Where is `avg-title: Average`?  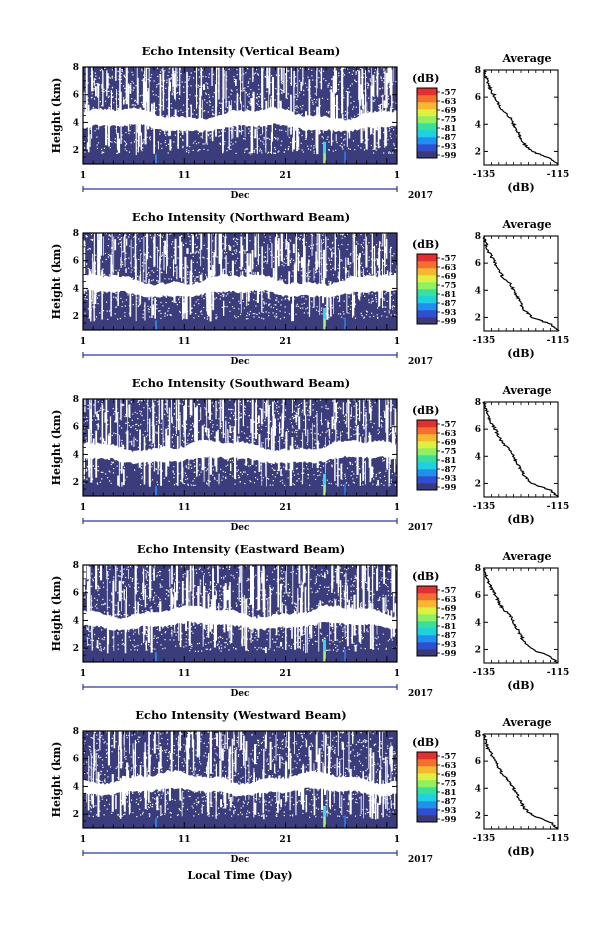
avg-title: Average is located at coordinates (526, 722).